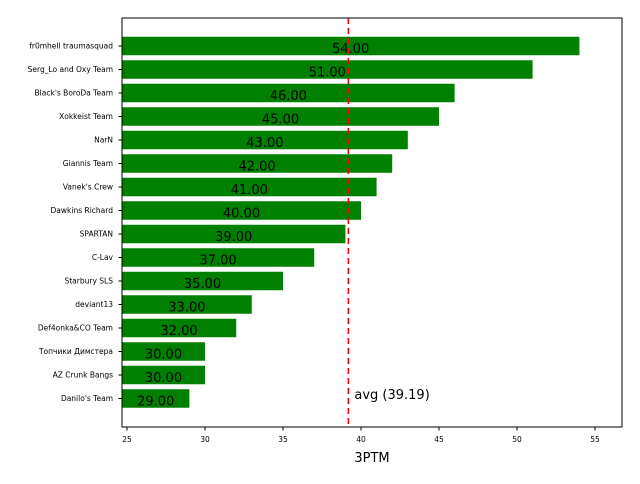  I want to click on y-tick-label: fr0mhell traumasquad, so click(71, 46).